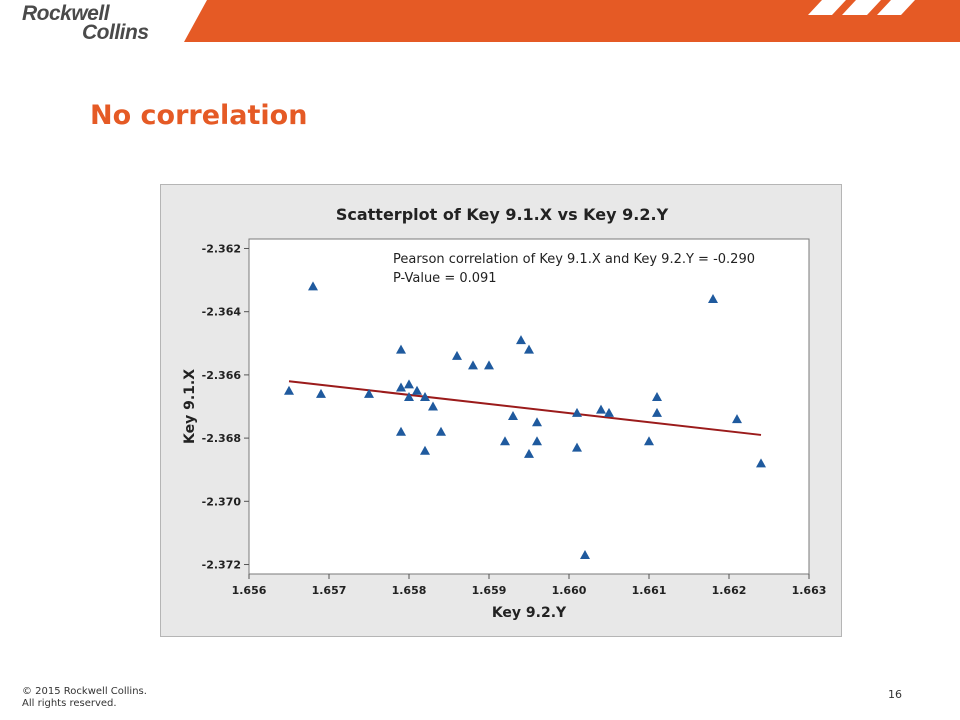 Image resolution: width=960 pixels, height=720 pixels. What do you see at coordinates (809, 590) in the screenshot?
I see `x-tick-label: 1.663` at bounding box center [809, 590].